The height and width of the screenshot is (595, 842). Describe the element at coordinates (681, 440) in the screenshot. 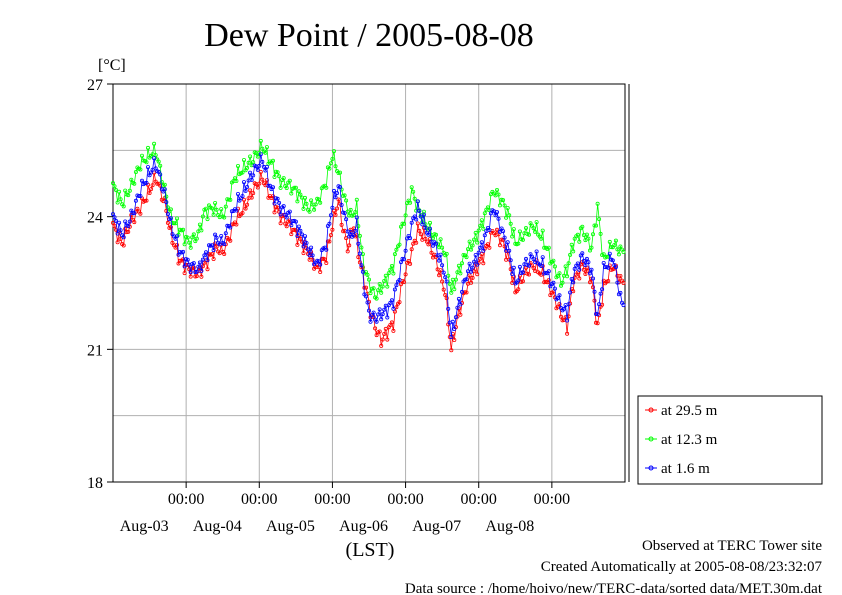

I see `legend-items: at 29.5 m at 12.3 m at 1.6 m` at that location.